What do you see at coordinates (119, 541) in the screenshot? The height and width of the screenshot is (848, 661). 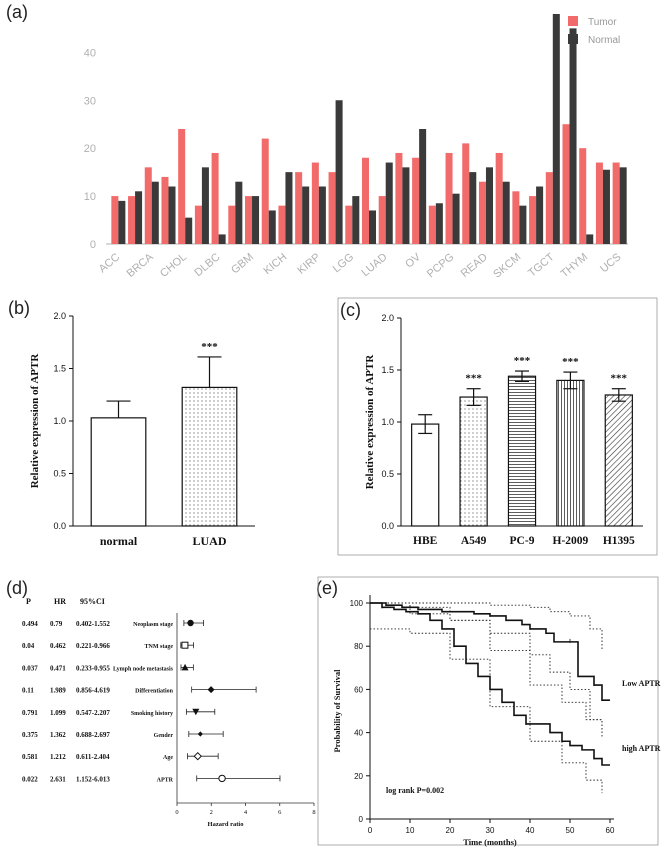 I see `x-tick-label: normal` at bounding box center [119, 541].